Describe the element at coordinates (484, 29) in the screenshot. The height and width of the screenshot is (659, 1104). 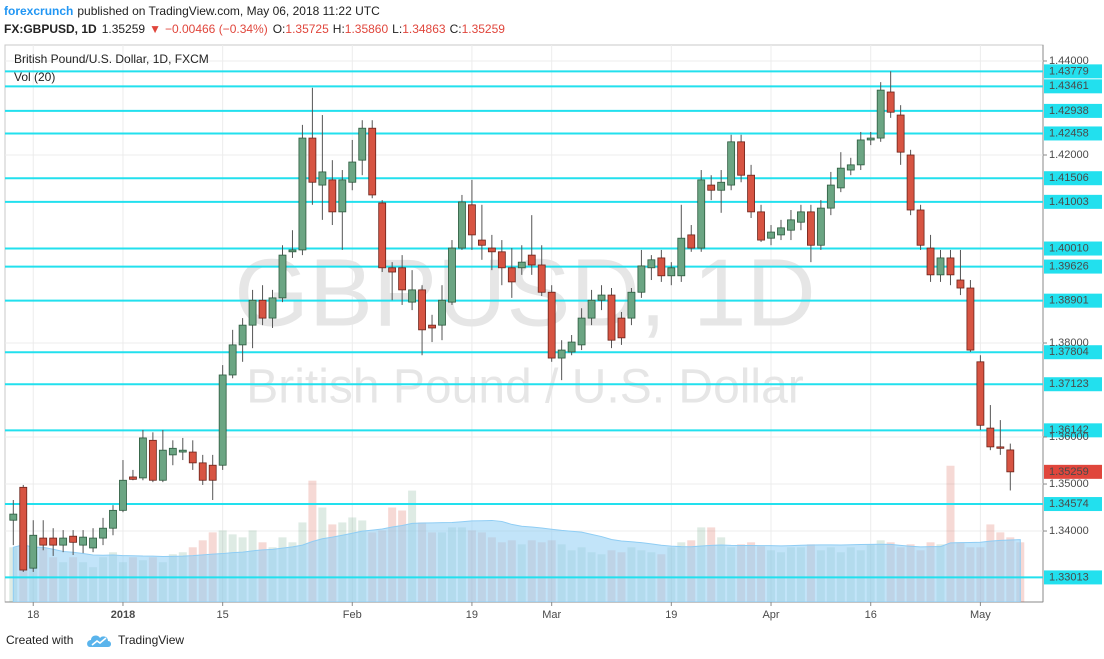
I see `ohlc-value: 1.35259` at that location.